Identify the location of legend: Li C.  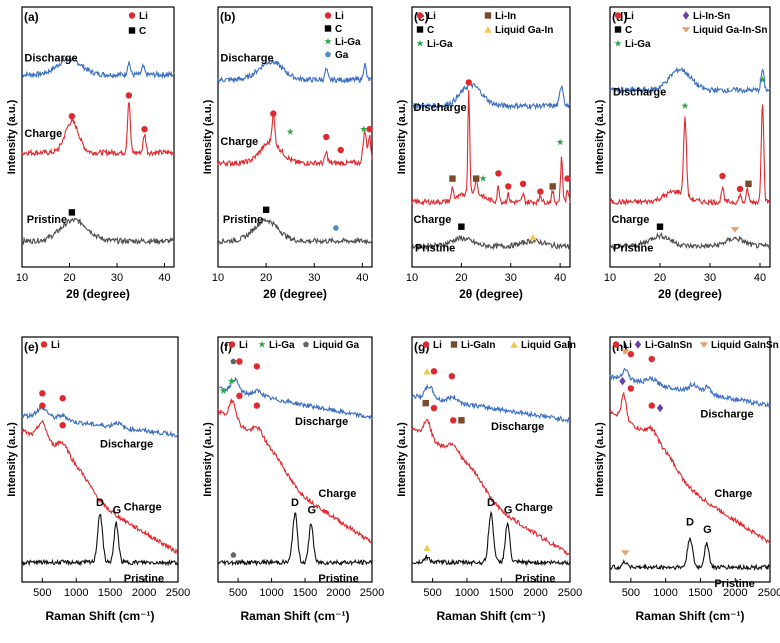
(138, 24).